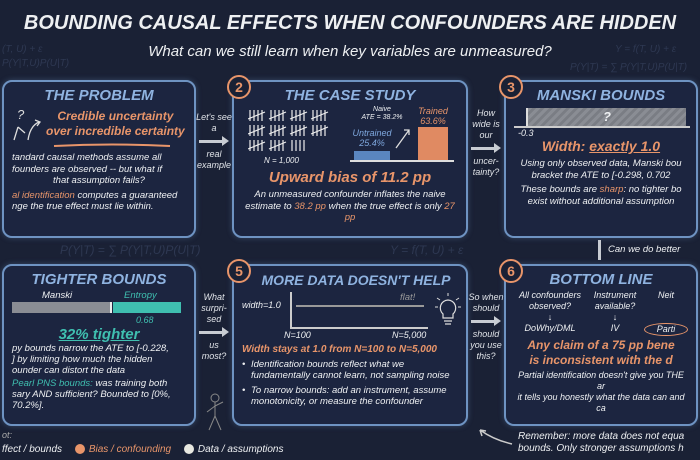 The height and width of the screenshot is (460, 700). Describe the element at coordinates (602, 127) in the screenshot. I see `bound-axis` at that location.